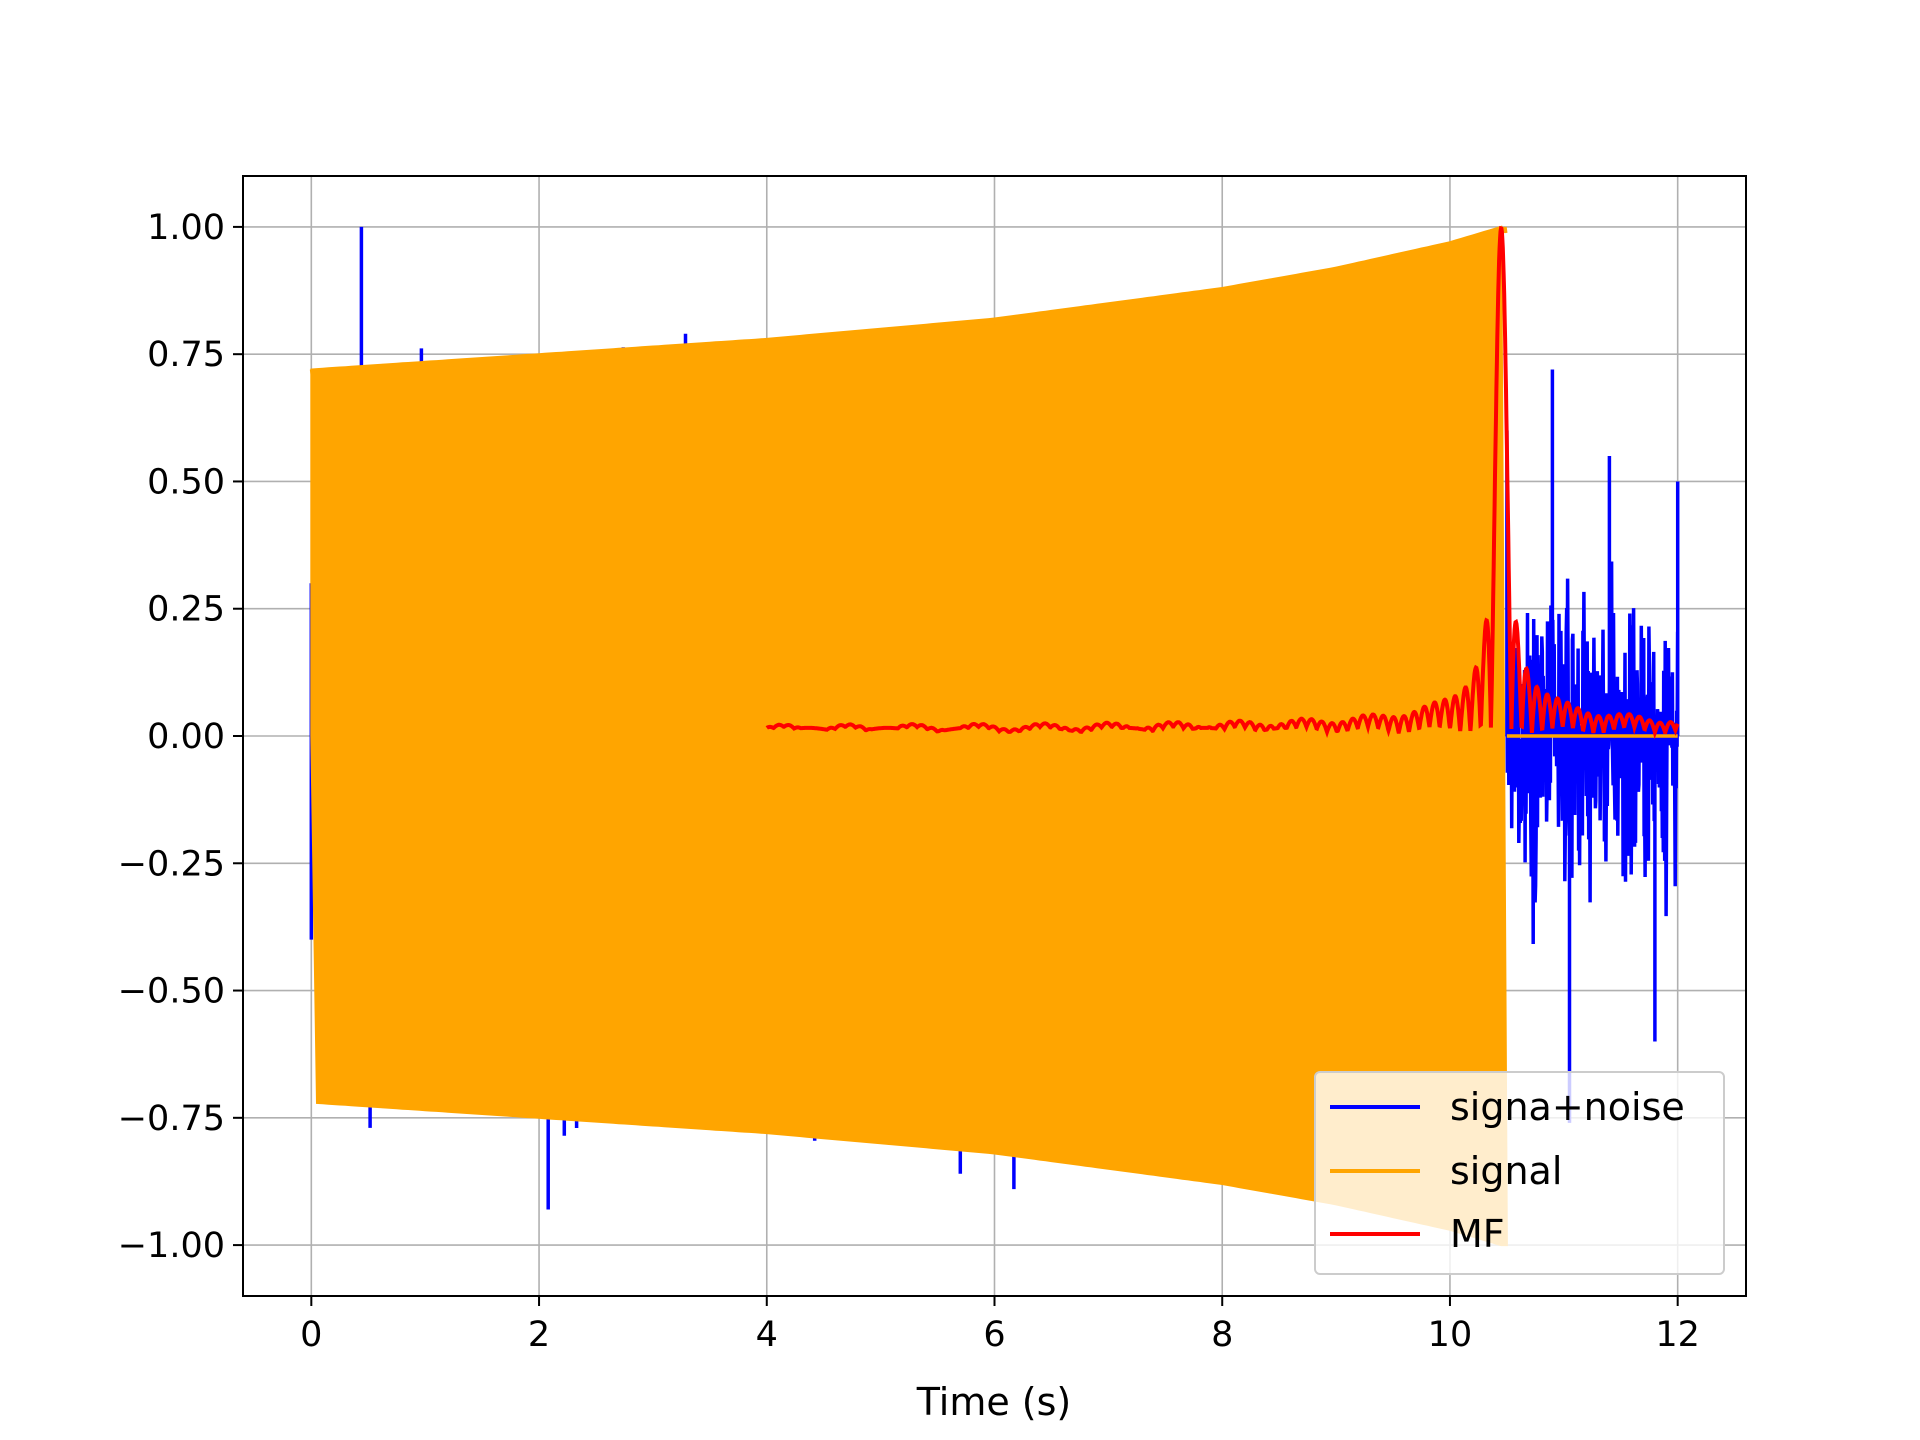  I want to click on x-axis: 0 2 4 6 8 10 12, so click(1000, 1325).